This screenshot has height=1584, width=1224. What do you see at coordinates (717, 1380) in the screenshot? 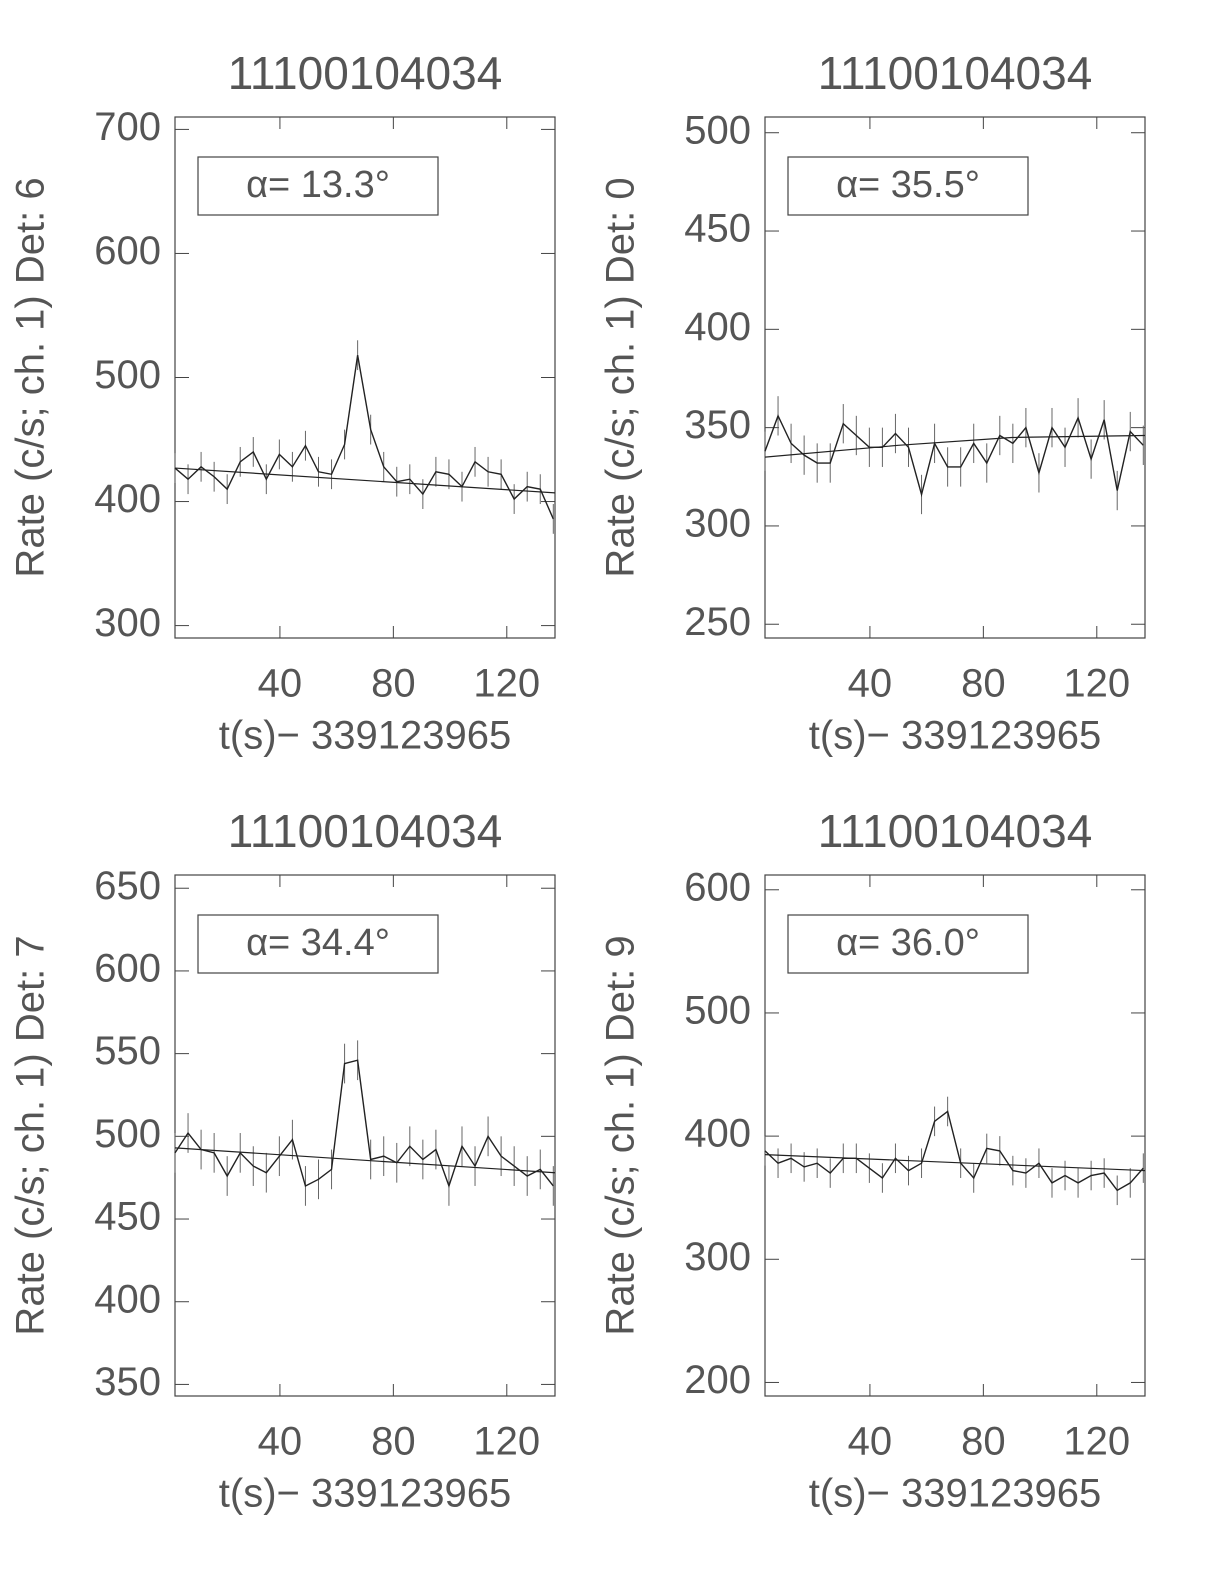
I see `y-tick-label: 200` at bounding box center [717, 1380].